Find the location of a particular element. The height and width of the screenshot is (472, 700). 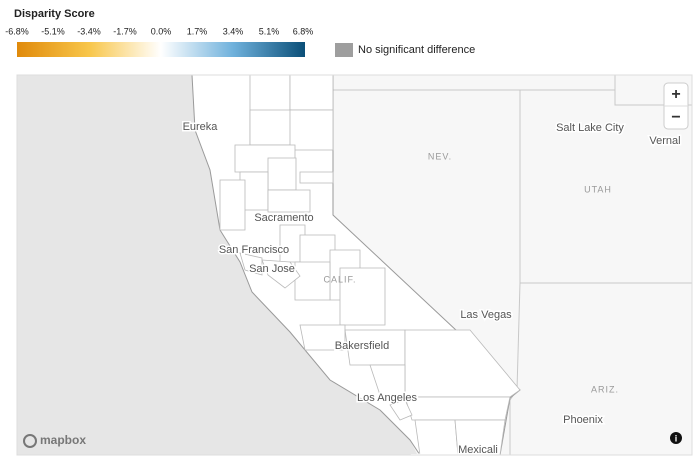

city-label: Los Angeles is located at coordinates (387, 398).